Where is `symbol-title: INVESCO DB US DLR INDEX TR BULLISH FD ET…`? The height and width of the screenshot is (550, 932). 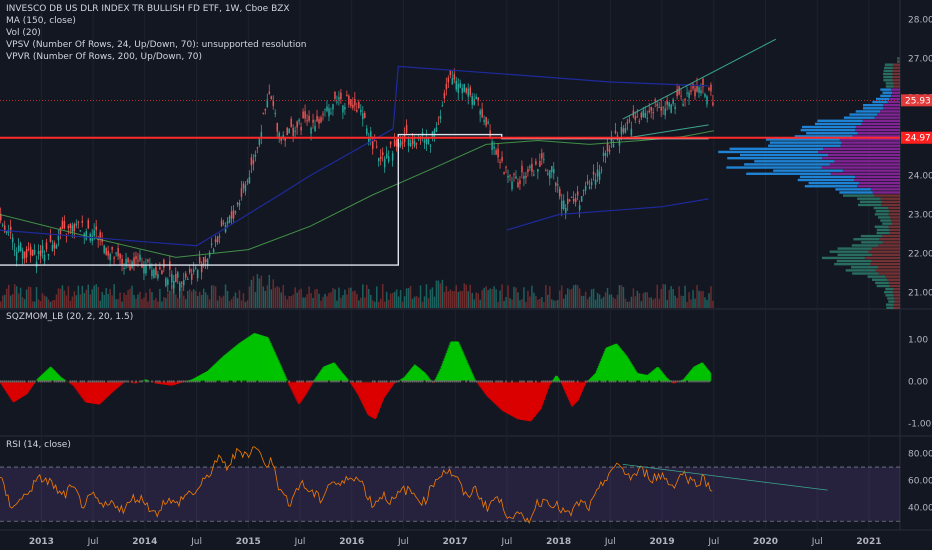 symbol-title: INVESCO DB US DLR INDEX TR BULLISH FD ET… is located at coordinates (148, 9).